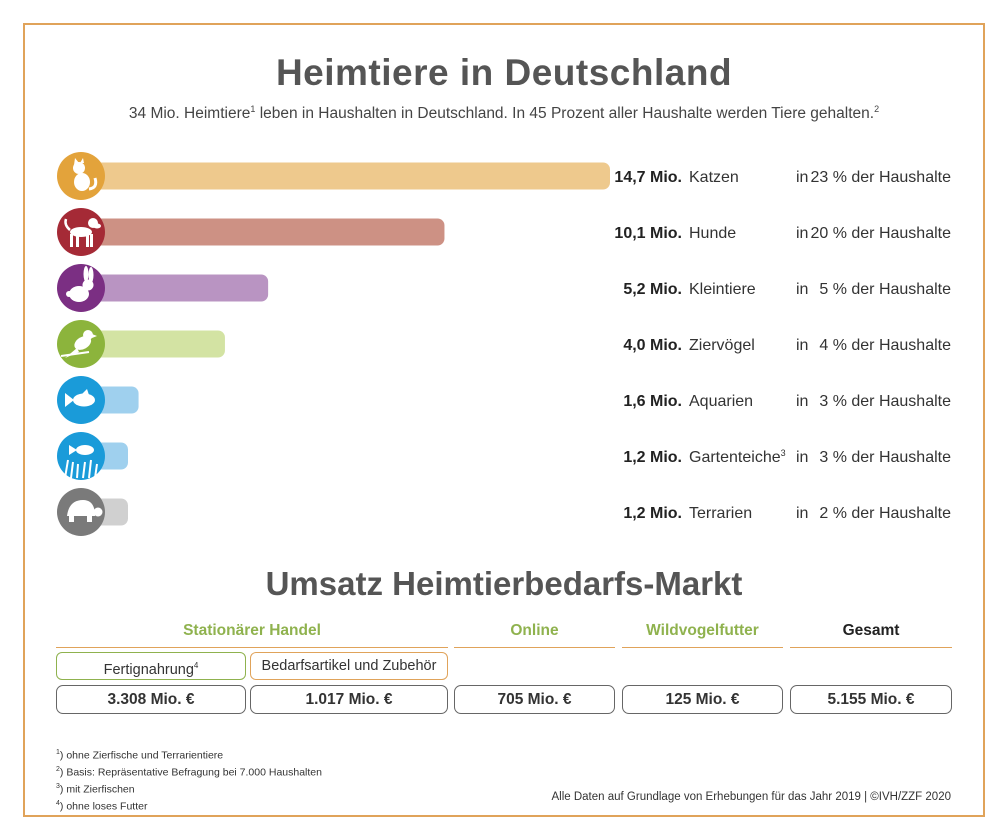 The image size is (1008, 840). Describe the element at coordinates (702, 635) in the screenshot. I see `column-wildbird: Wildvogelfutter` at that location.